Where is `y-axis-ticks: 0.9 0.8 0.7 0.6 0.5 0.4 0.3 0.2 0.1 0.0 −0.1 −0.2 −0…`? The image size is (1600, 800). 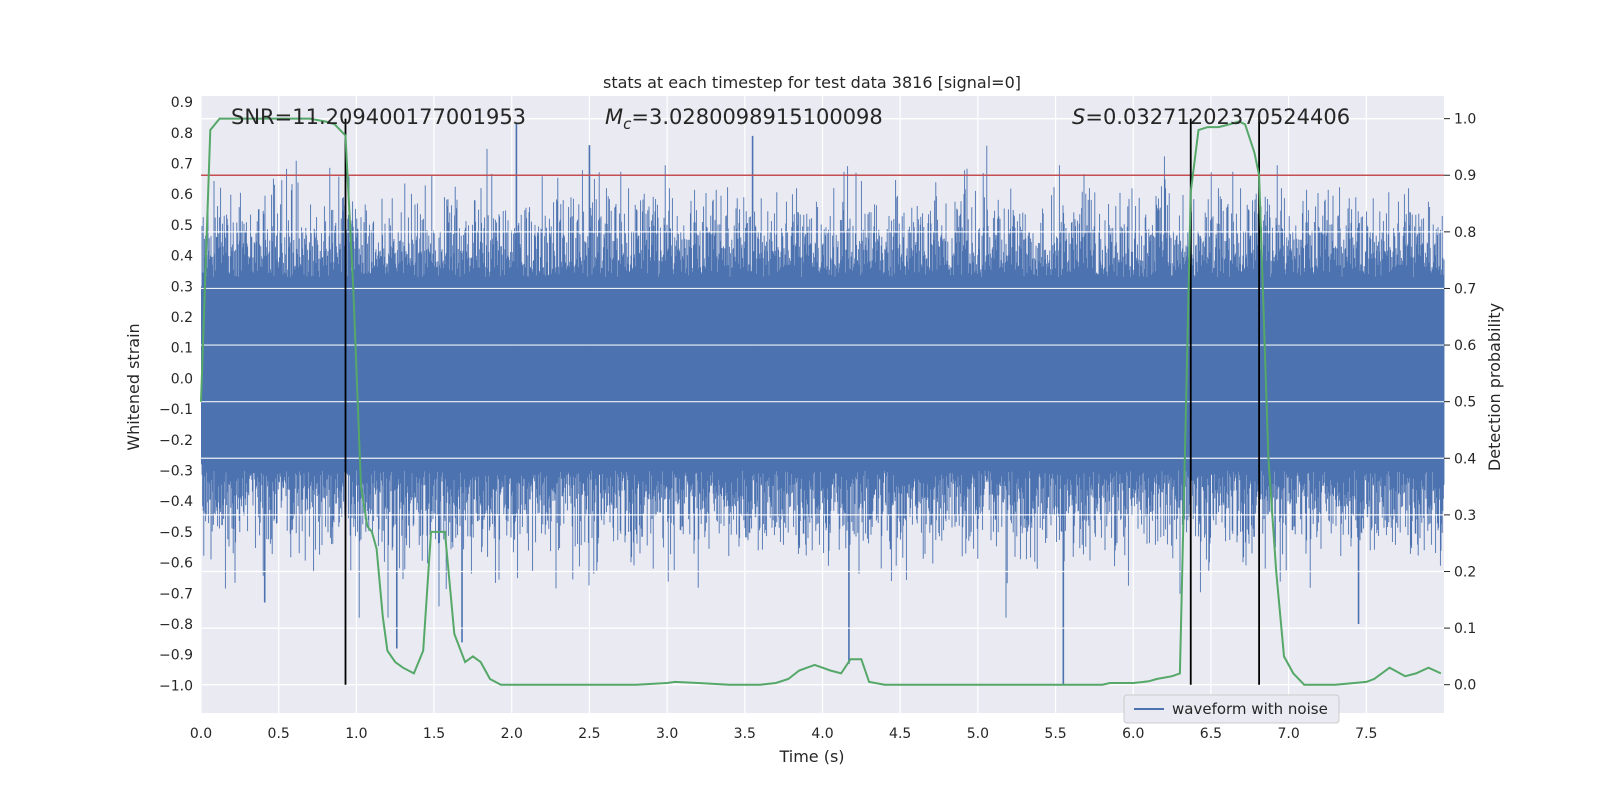 y-axis-ticks: 0.9 0.8 0.7 0.6 0.5 0.4 0.3 0.2 0.1 0.0 −0.1 −0.2 −0… is located at coordinates (176, 394).